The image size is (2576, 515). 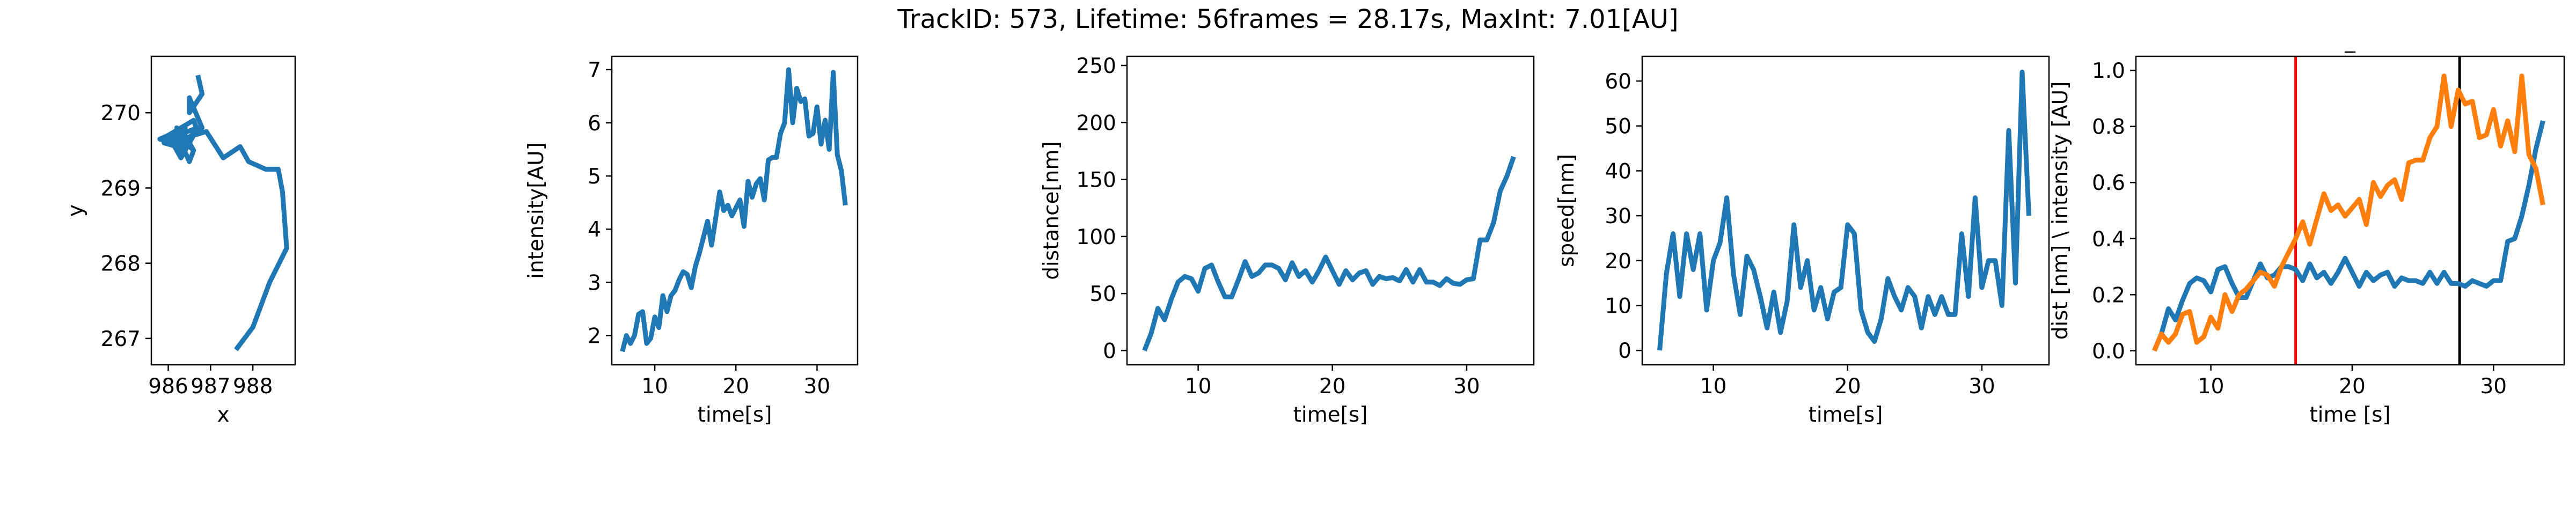 I want to click on y-tick-label: 2, so click(x=594, y=336).